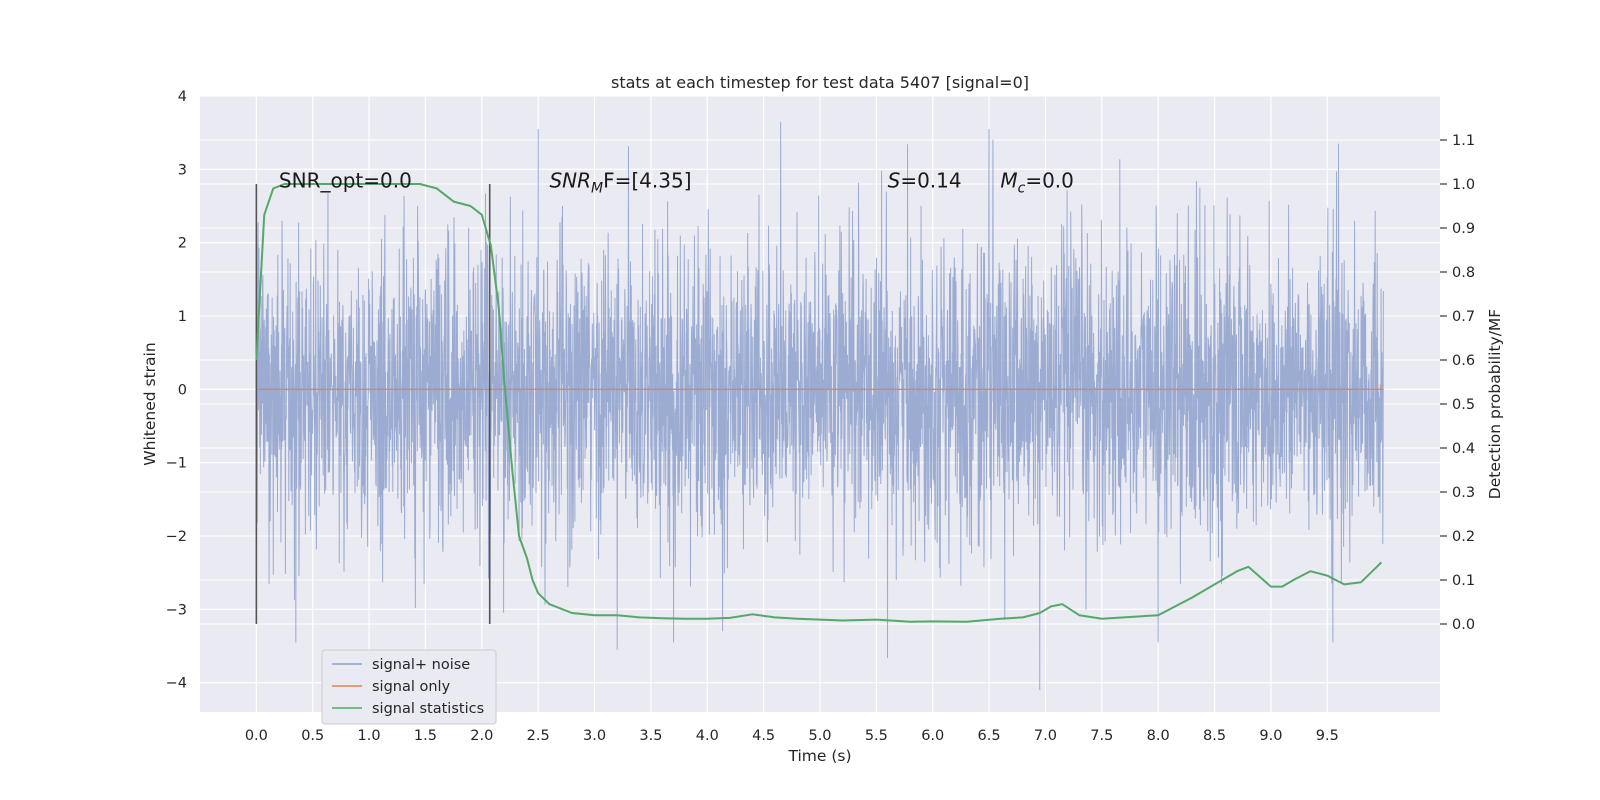  I want to click on y-right-tick-label-1: 0.1, so click(1463, 581).